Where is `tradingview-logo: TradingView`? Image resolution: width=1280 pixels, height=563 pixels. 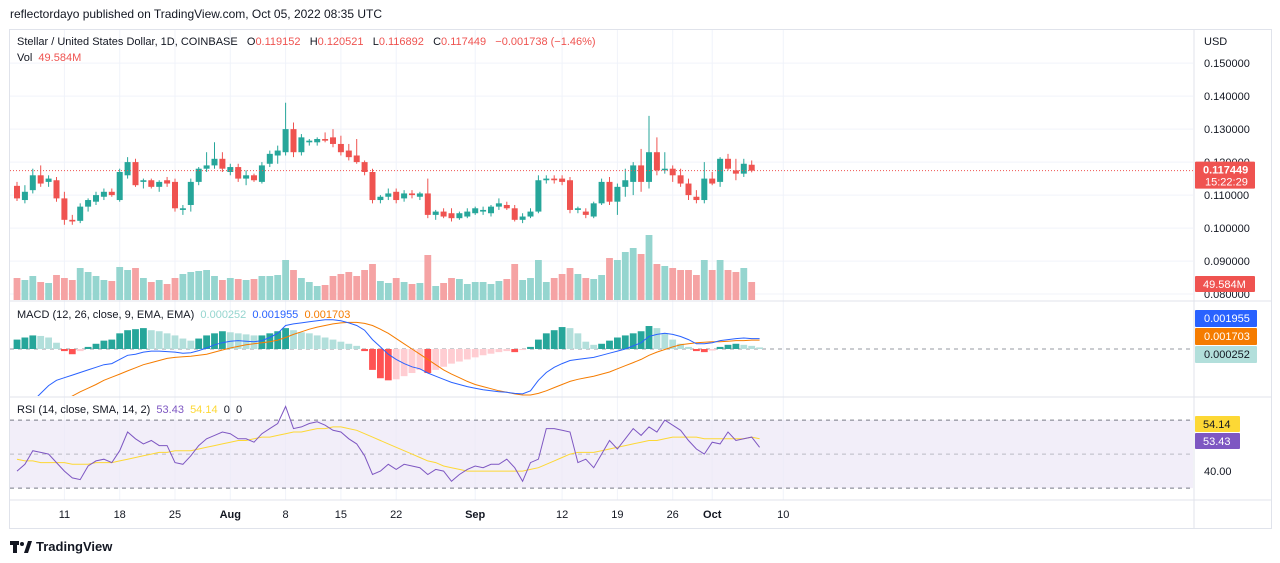 tradingview-logo: TradingView is located at coordinates (61, 546).